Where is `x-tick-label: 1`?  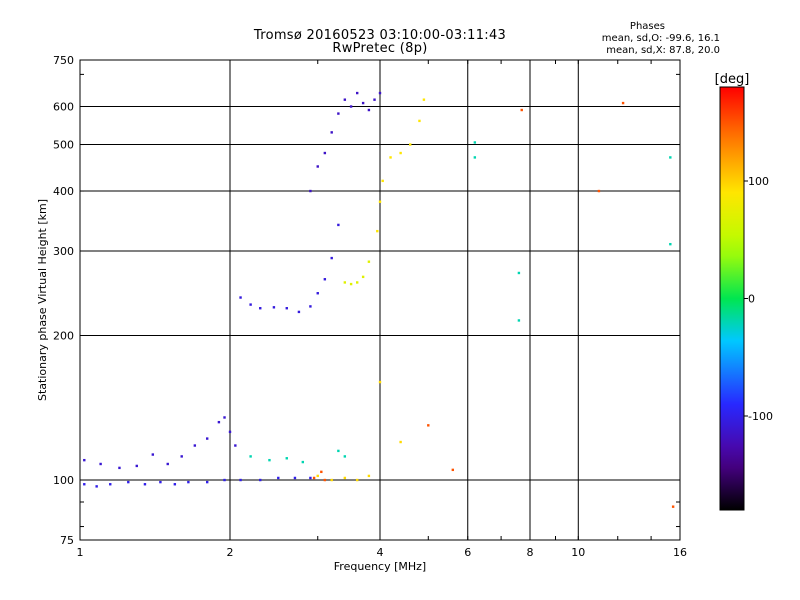 x-tick-label: 1 is located at coordinates (80, 552).